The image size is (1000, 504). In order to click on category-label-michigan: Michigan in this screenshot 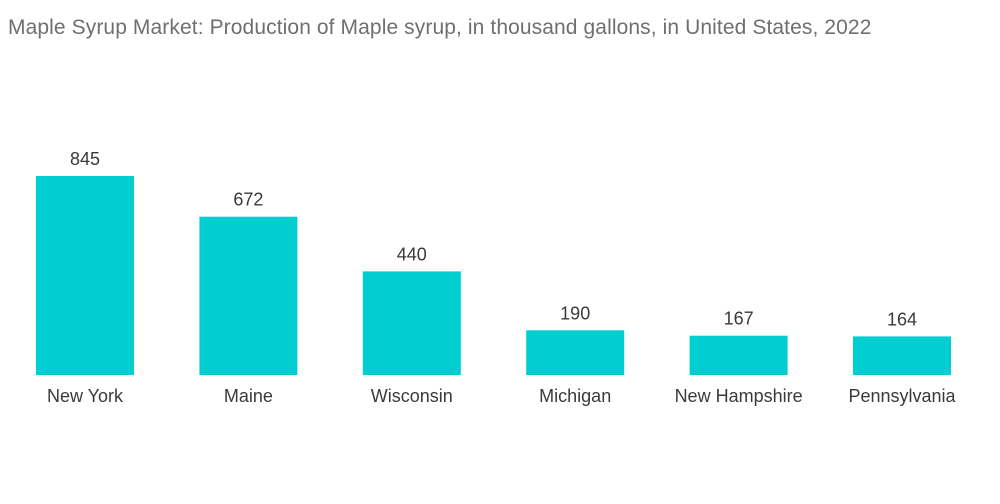, I will do `click(575, 396)`.